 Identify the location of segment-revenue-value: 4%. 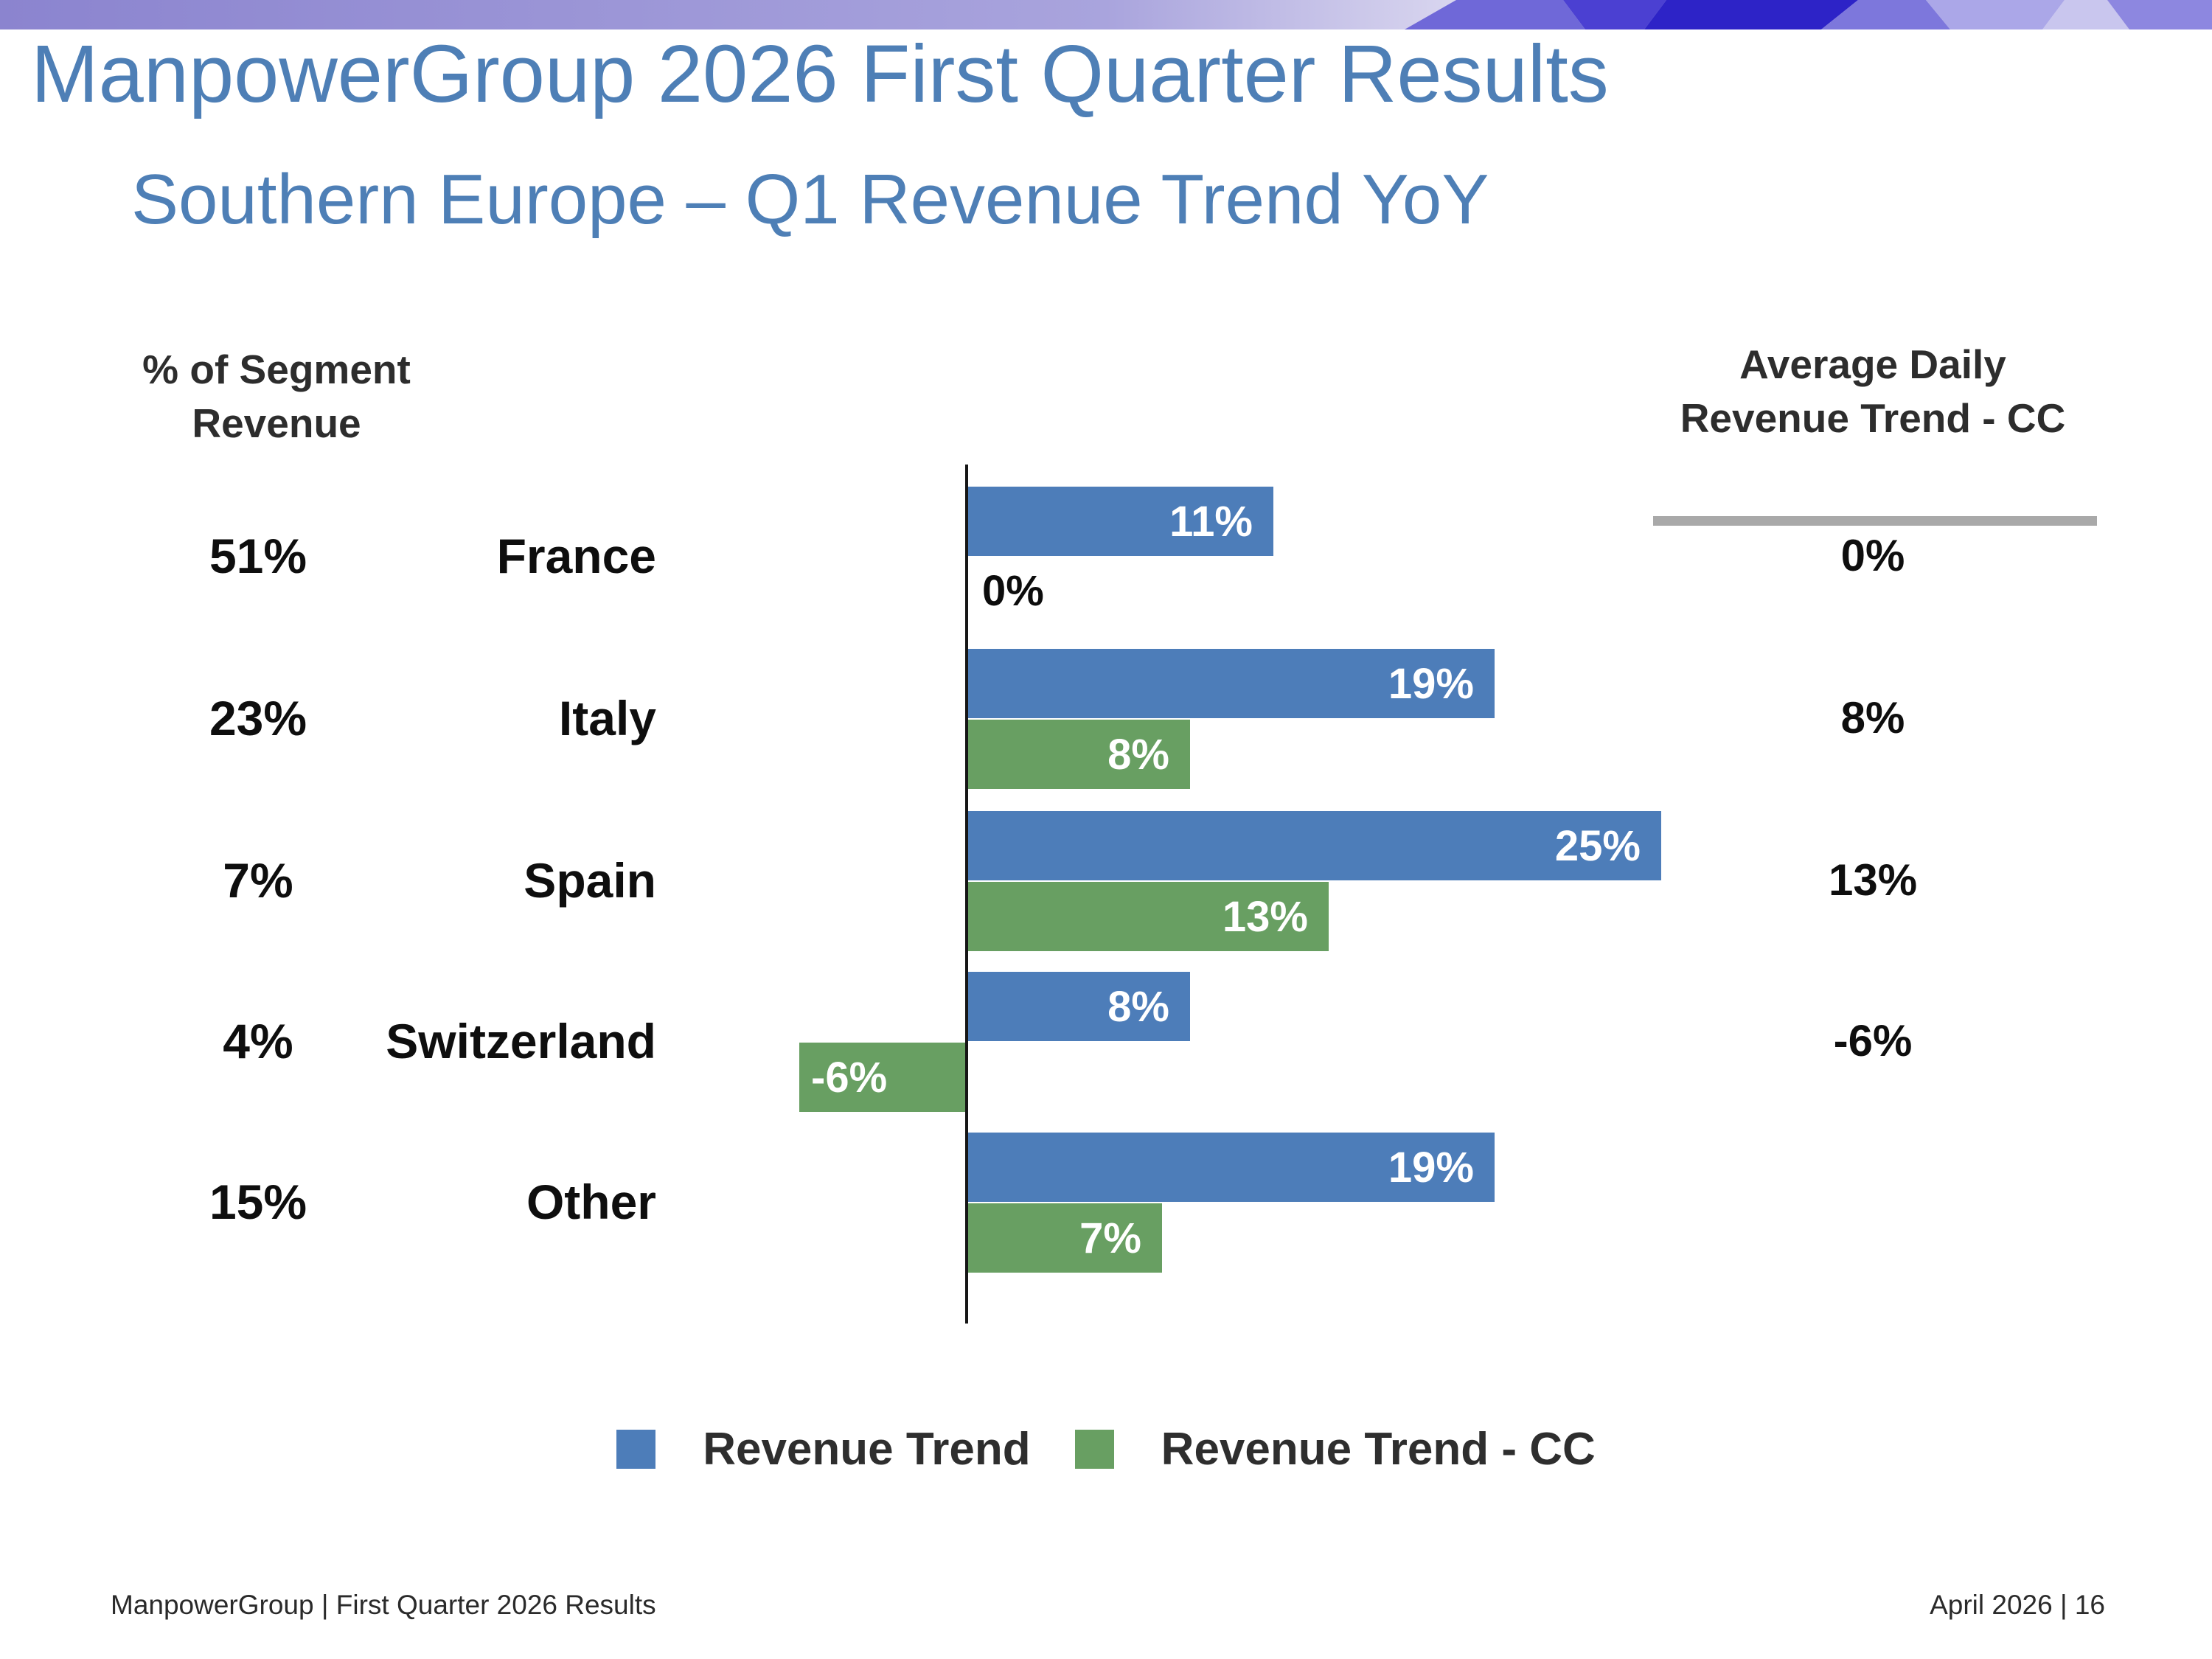
(258, 1041).